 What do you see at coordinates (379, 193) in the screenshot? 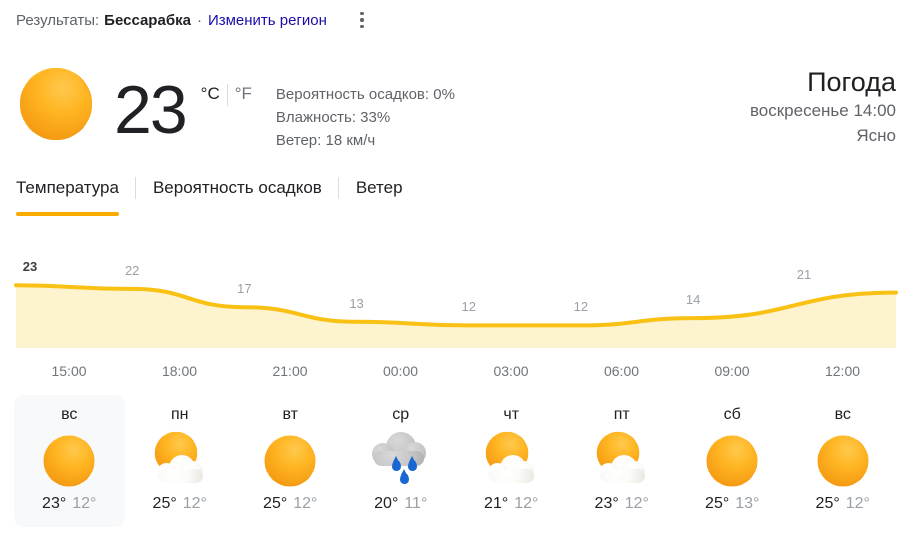
I see `tab-wind: Ветер` at bounding box center [379, 193].